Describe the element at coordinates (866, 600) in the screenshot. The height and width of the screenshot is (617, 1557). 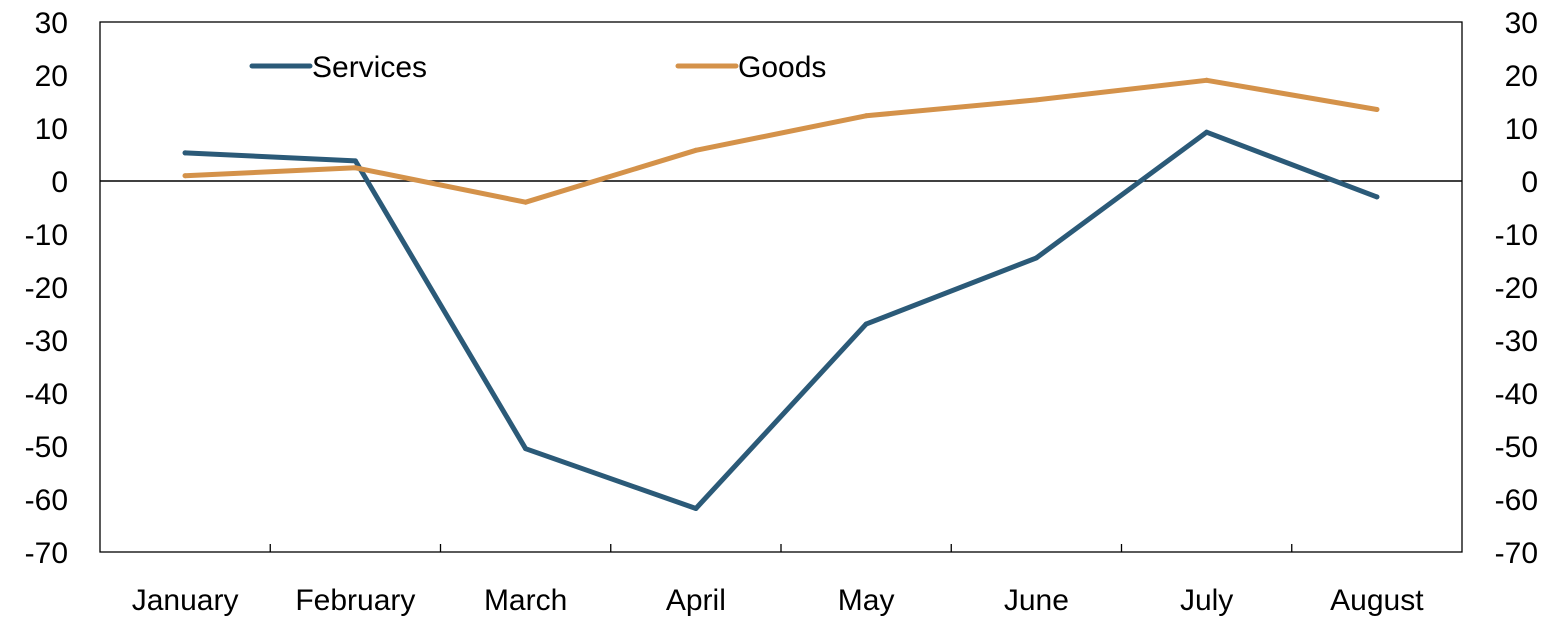
I see `x-tick-label: May` at that location.